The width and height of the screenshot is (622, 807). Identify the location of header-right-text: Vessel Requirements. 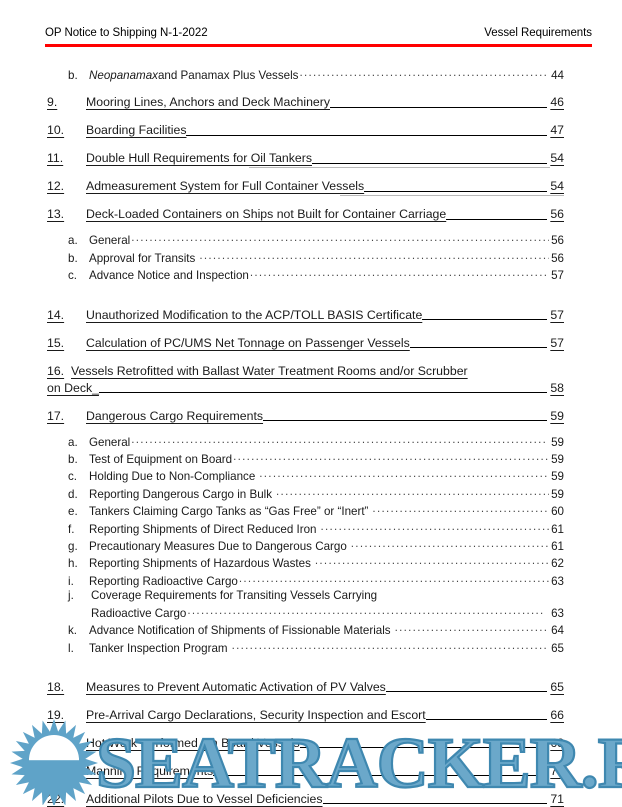
(538, 33).